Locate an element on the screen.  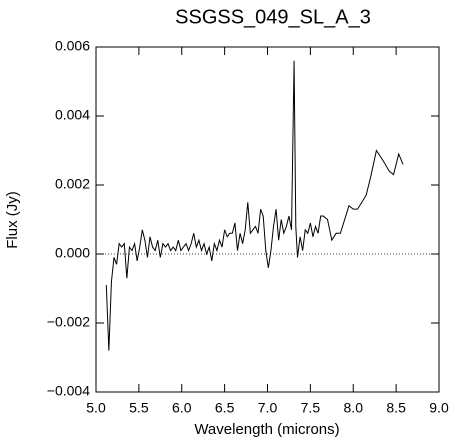
x-axis-label: Wavelength (microns) is located at coordinates (266, 429).